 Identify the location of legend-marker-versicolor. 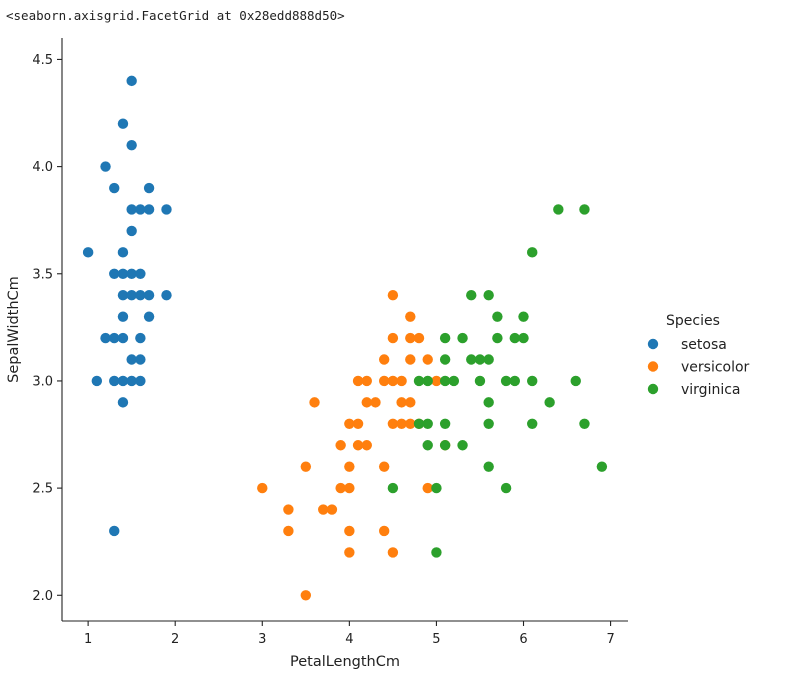
(653, 366).